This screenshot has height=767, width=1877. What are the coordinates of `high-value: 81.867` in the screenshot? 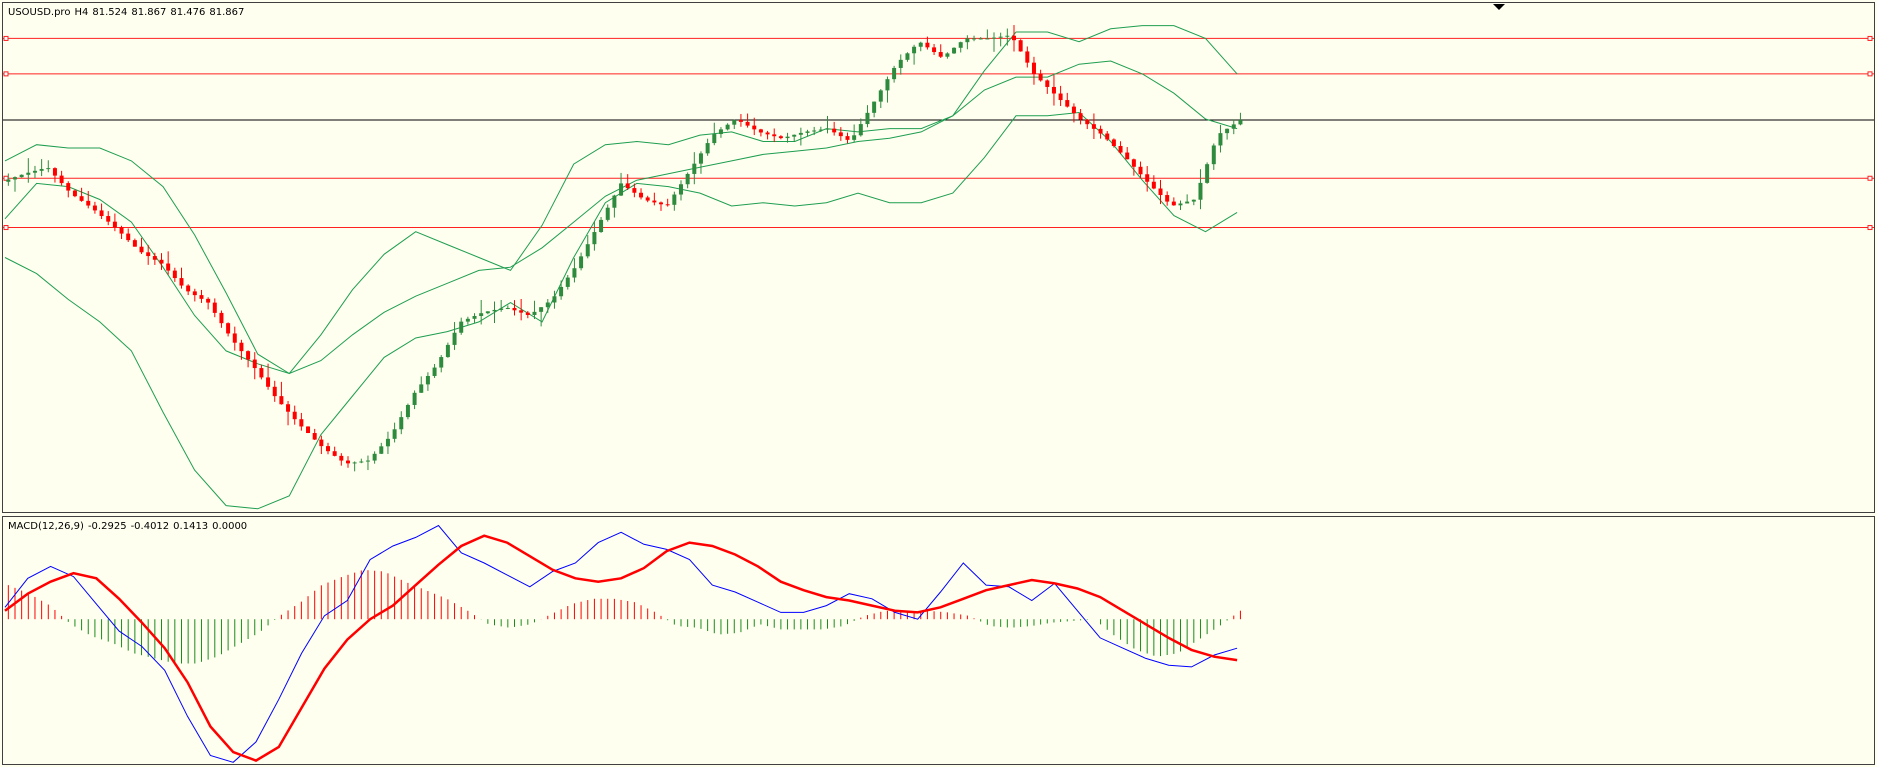 It's located at (149, 12).